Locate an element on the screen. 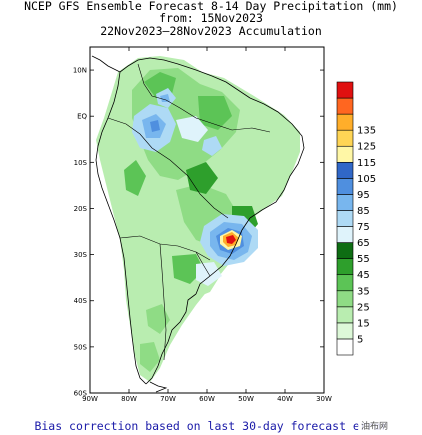  colorbar-label: 125 is located at coordinates (366, 147).